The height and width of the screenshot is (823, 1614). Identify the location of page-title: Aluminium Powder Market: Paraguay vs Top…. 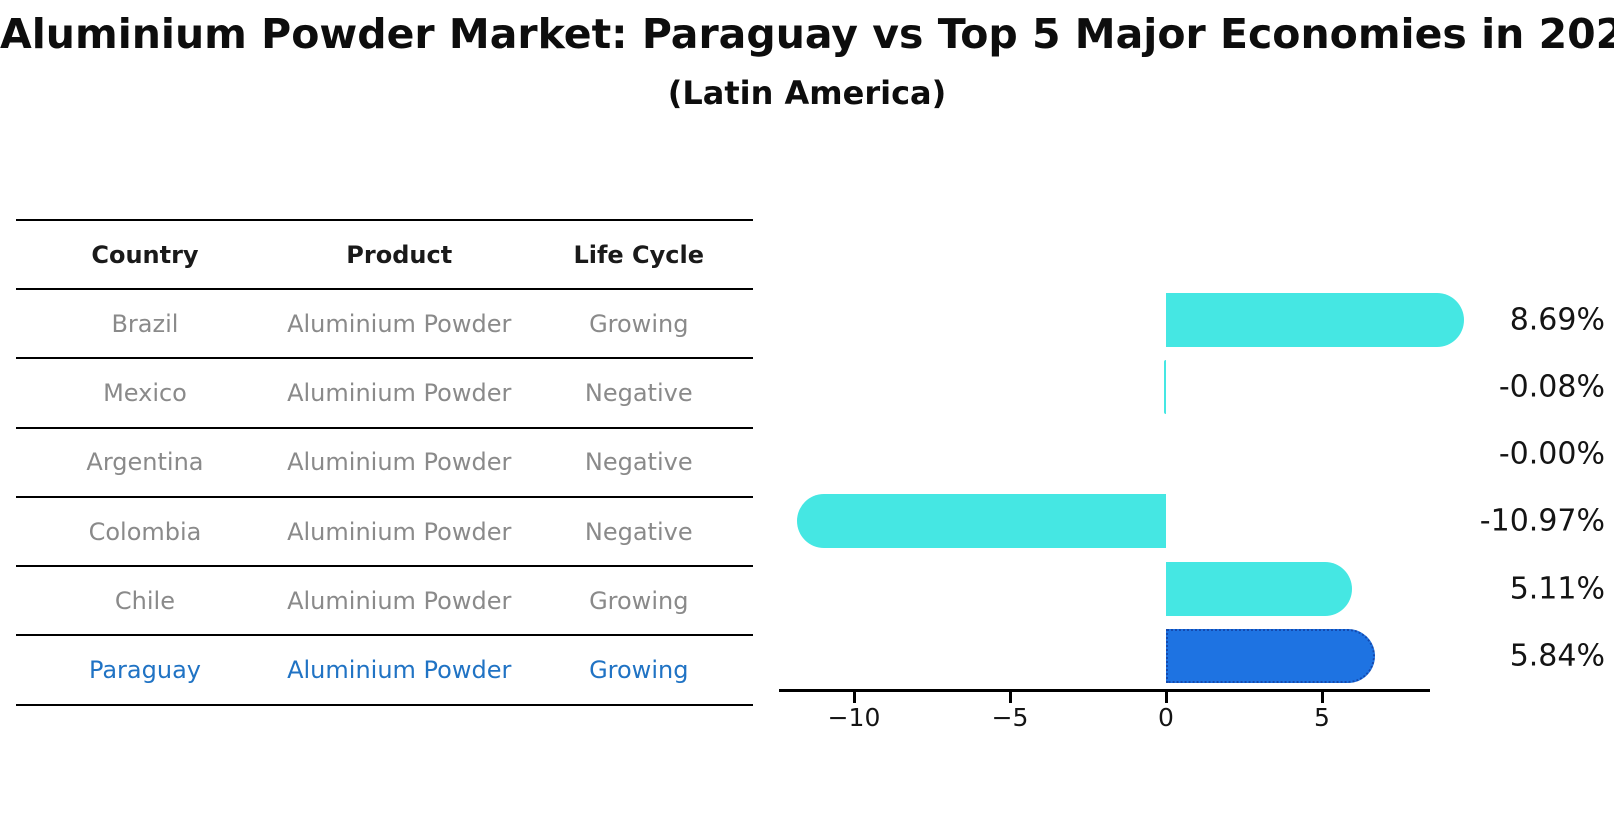
(807, 34).